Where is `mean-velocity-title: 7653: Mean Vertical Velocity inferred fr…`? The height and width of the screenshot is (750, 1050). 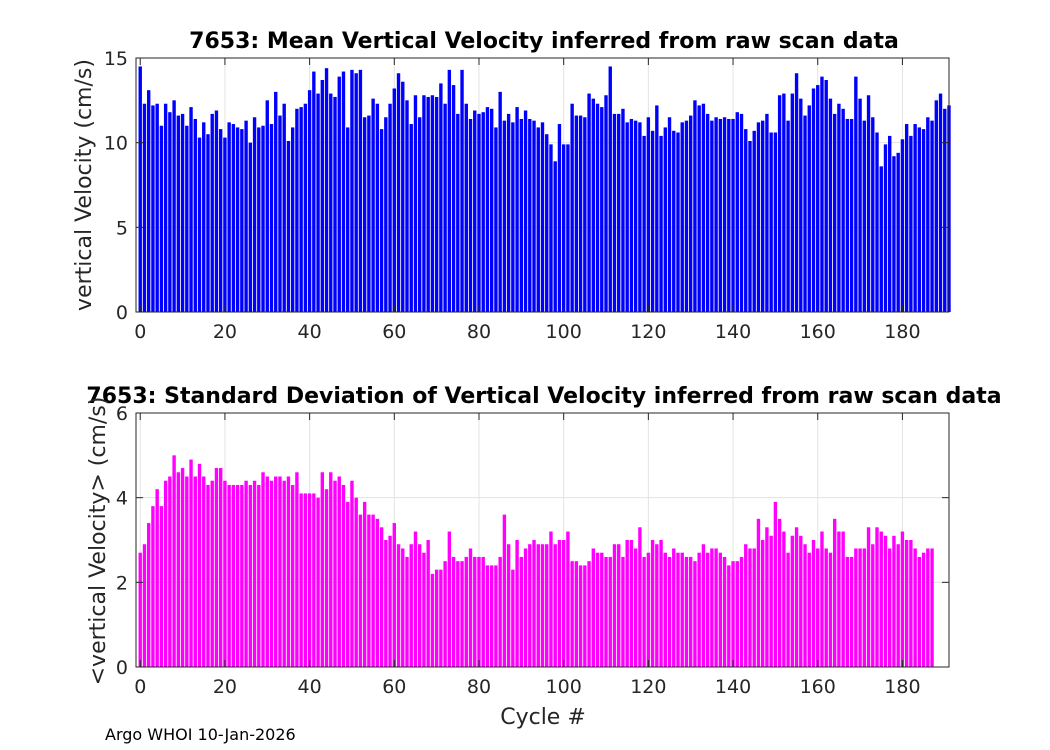 mean-velocity-title: 7653: Mean Vertical Velocity inferred fr… is located at coordinates (544, 41).